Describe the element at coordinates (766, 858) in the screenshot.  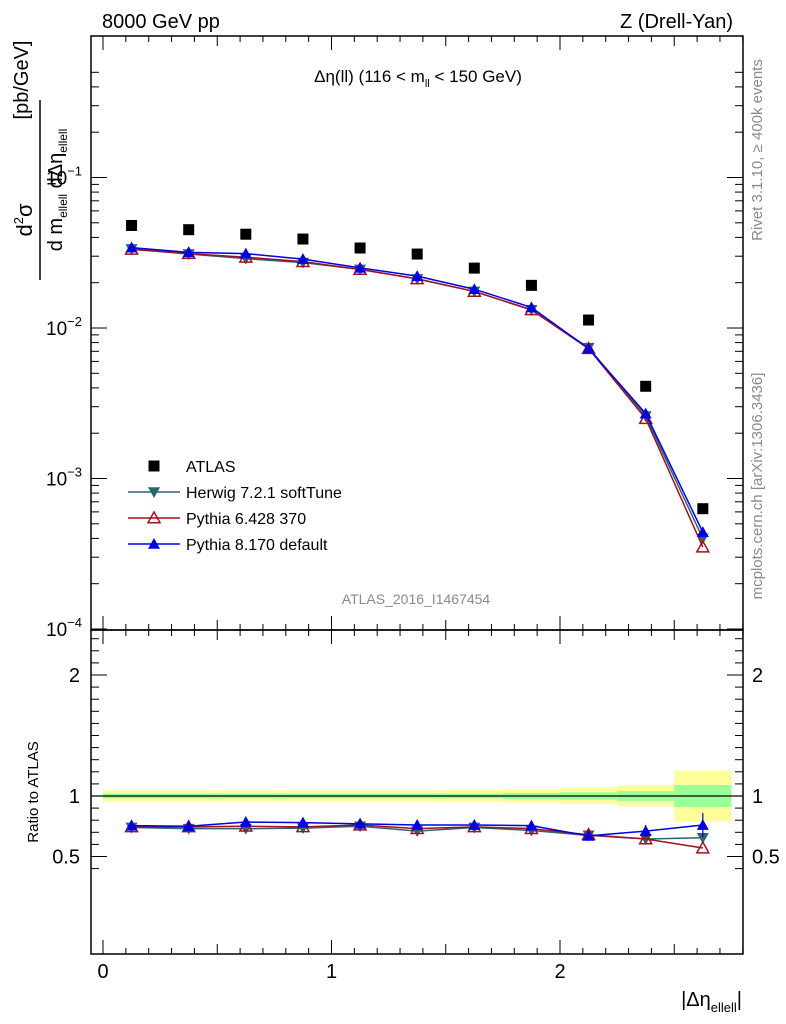
I see `y-tick-label-ratio-right: 0.5` at that location.